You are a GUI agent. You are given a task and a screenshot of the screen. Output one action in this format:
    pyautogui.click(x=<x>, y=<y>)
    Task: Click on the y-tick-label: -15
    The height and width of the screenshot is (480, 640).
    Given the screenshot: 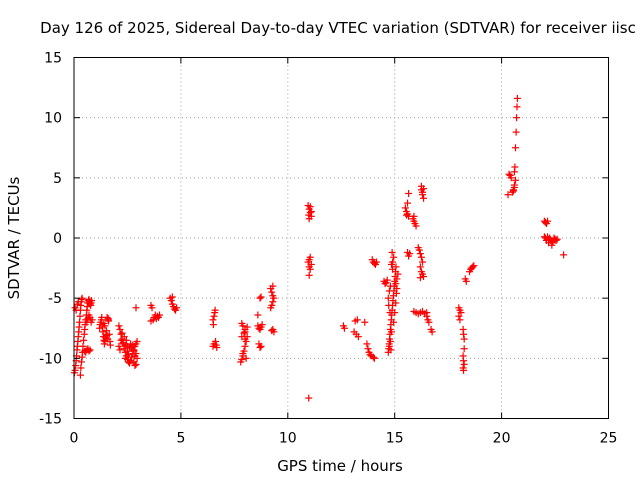 What is the action you would take?
    pyautogui.click(x=50, y=420)
    